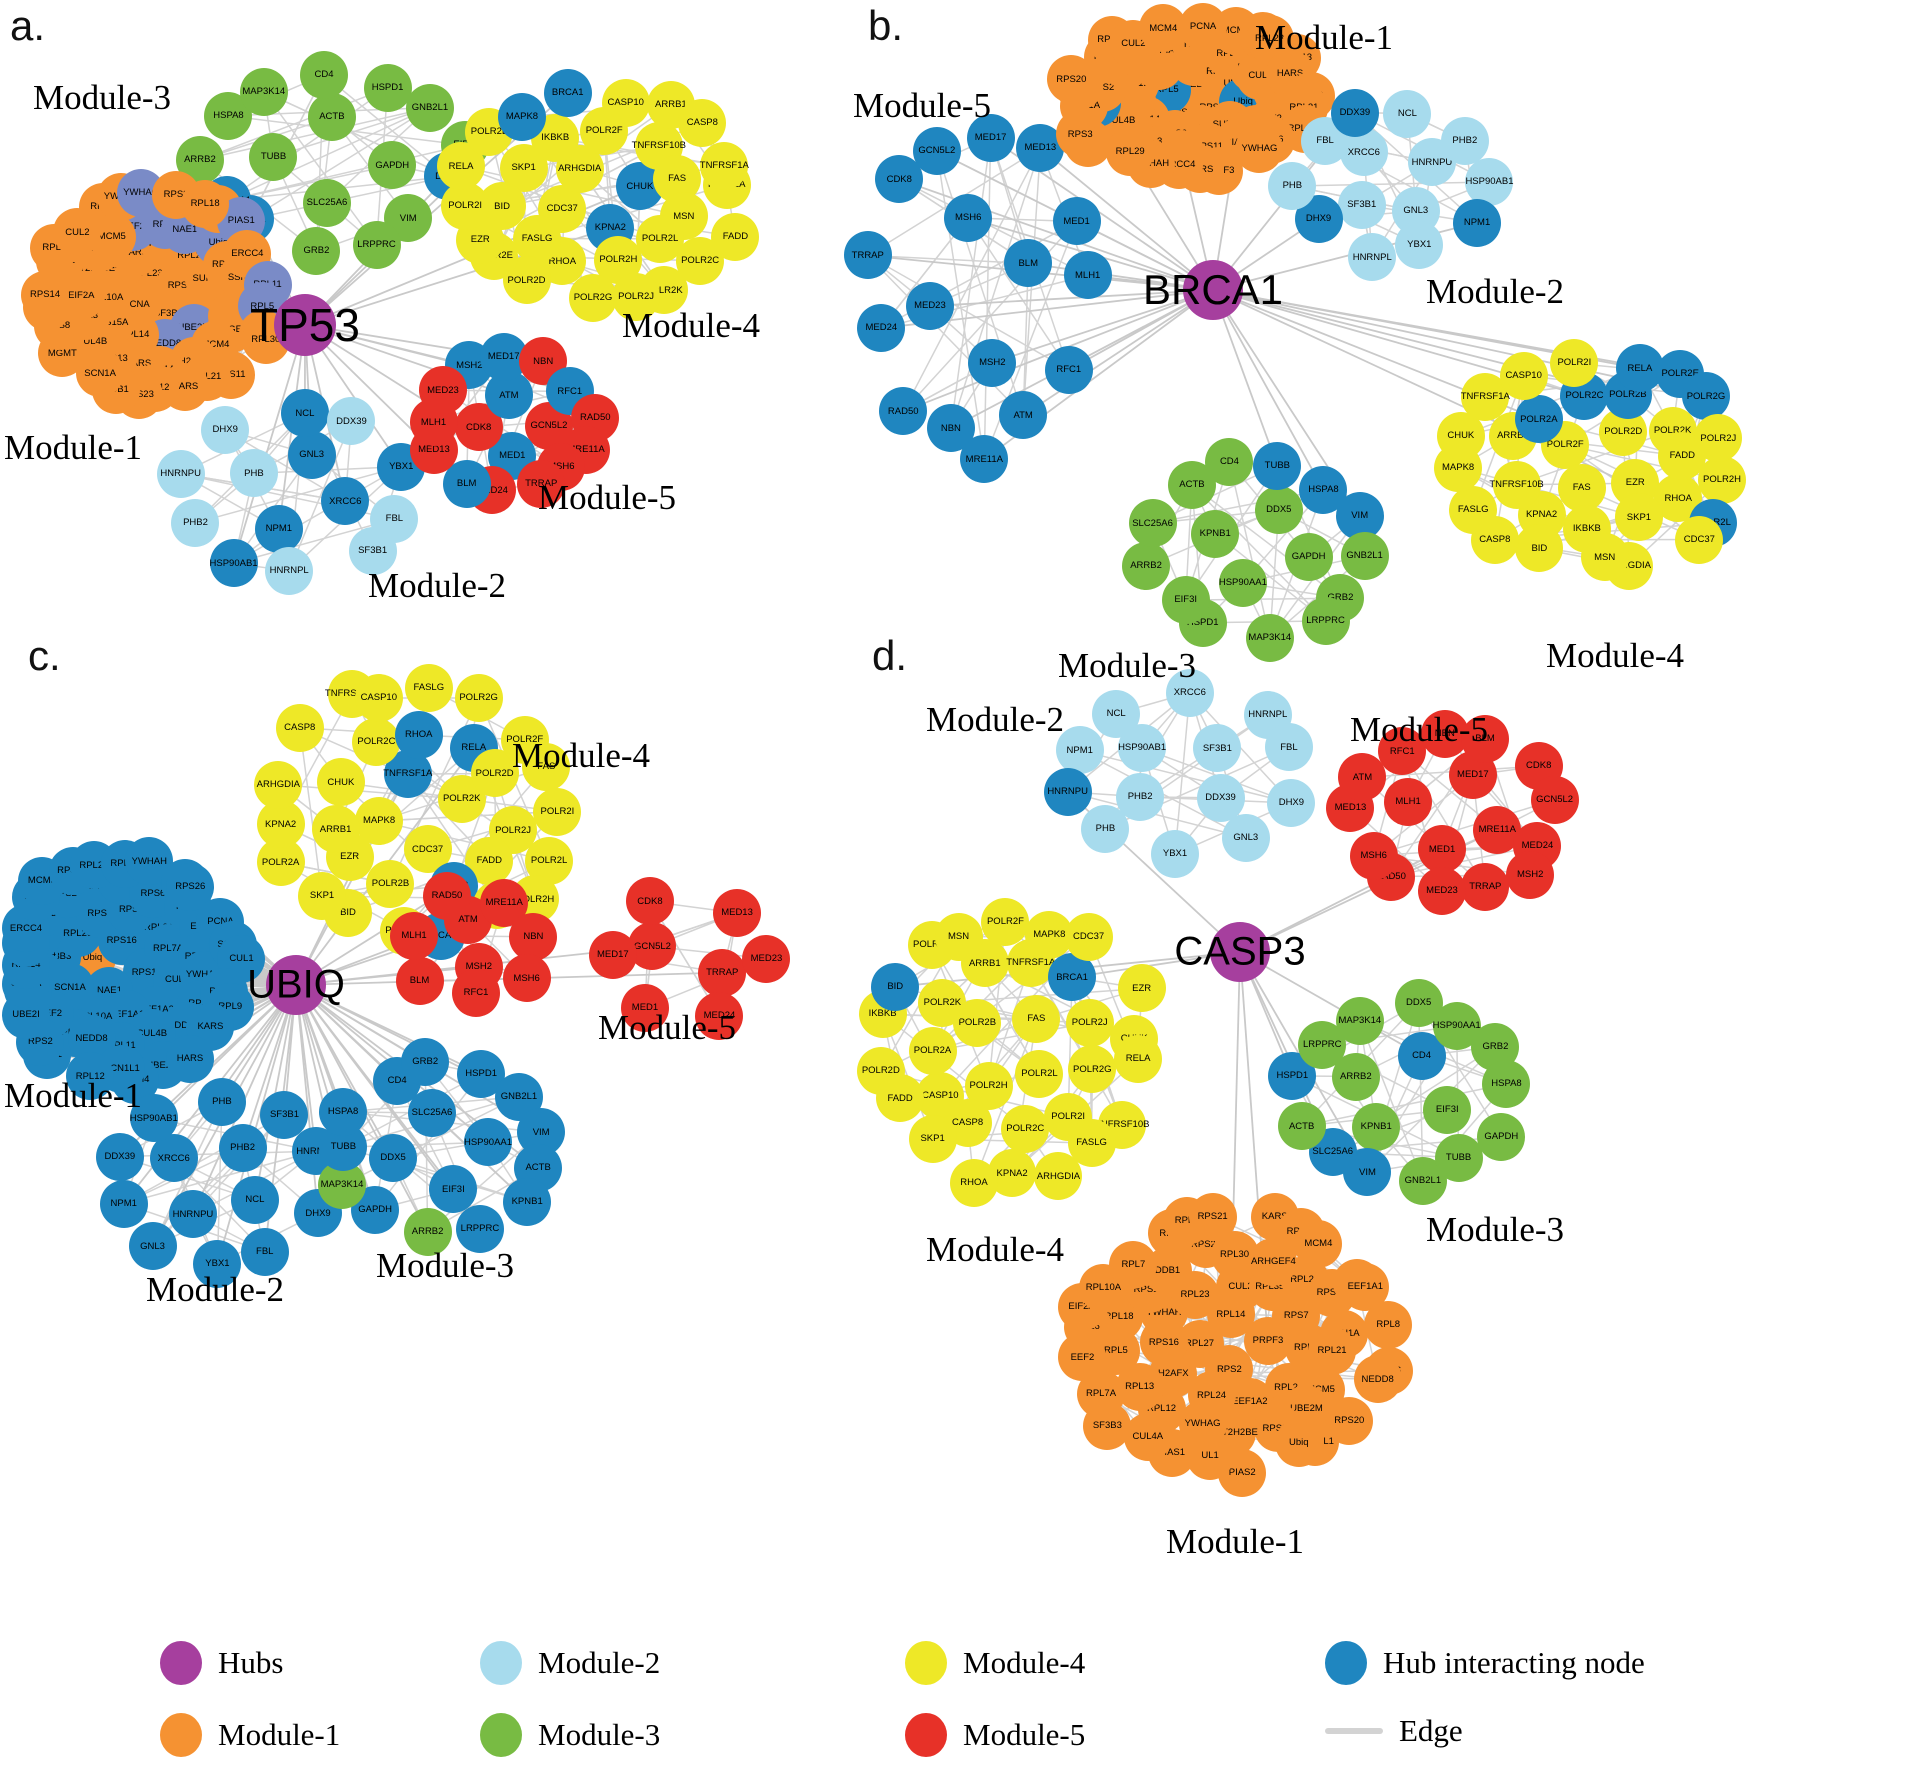 This screenshot has width=1923, height=1775. What do you see at coordinates (932, 1051) in the screenshot?
I see `node-POLR2A: POLR2A` at bounding box center [932, 1051].